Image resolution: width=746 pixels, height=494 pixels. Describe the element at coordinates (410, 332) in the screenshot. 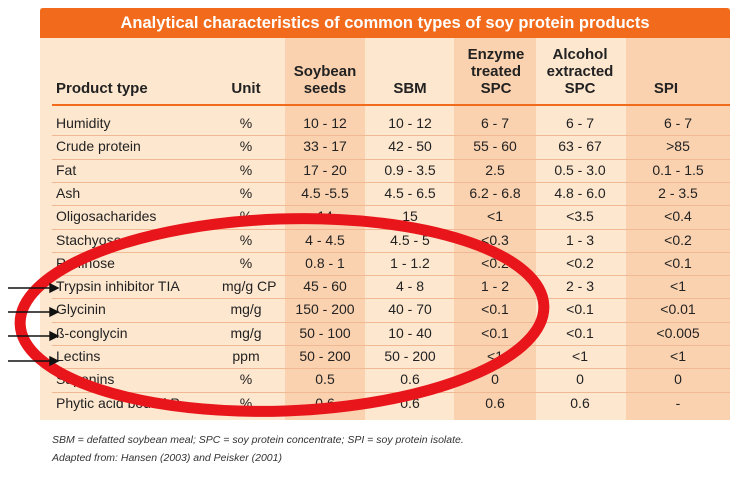

I see `table-cell: 10 - 40` at that location.